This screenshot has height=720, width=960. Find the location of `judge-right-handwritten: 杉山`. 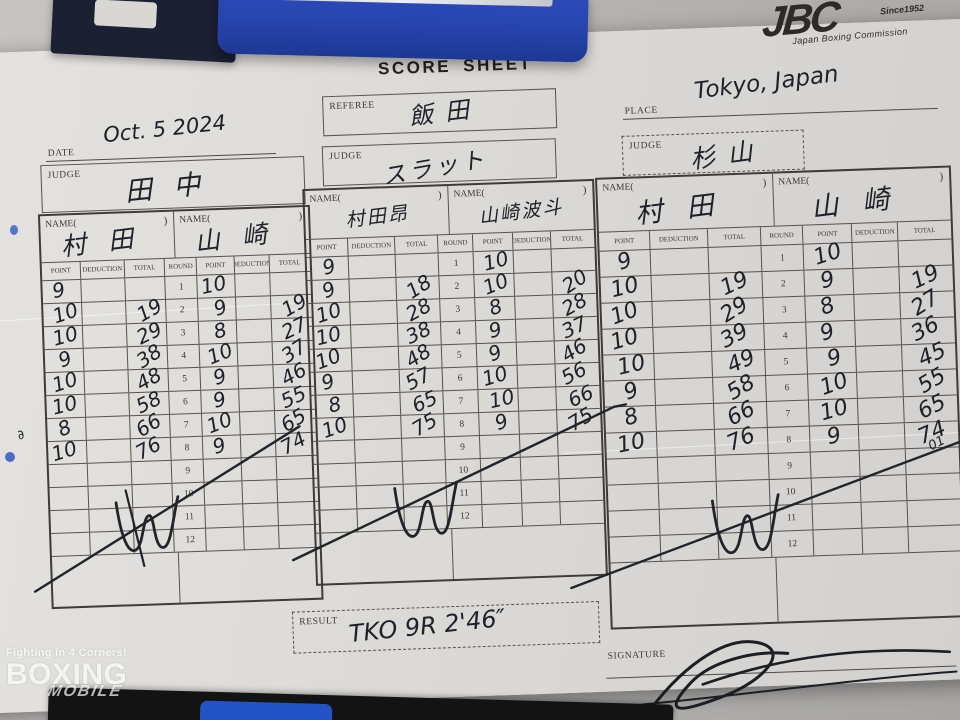

judge-right-handwritten: 杉山 is located at coordinates (727, 154).